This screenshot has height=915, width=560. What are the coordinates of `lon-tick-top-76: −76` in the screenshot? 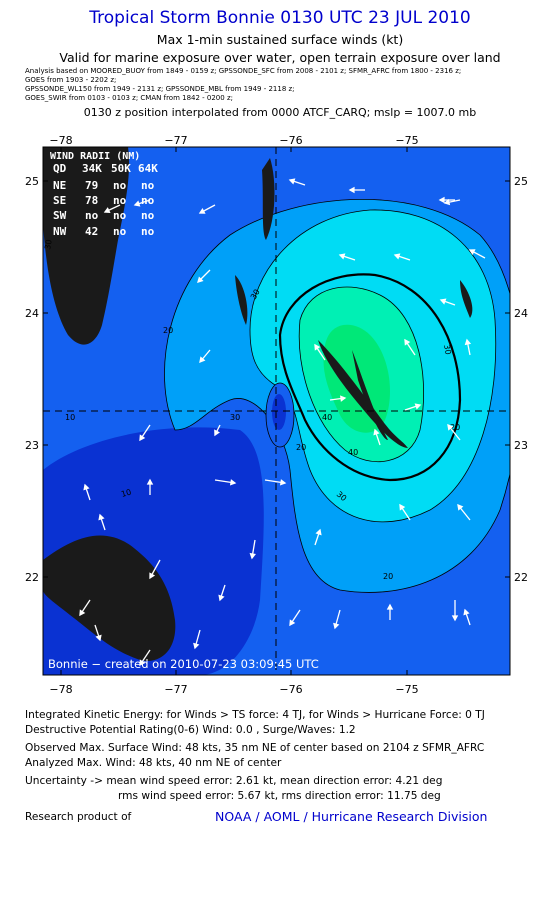 It's located at (290, 140).